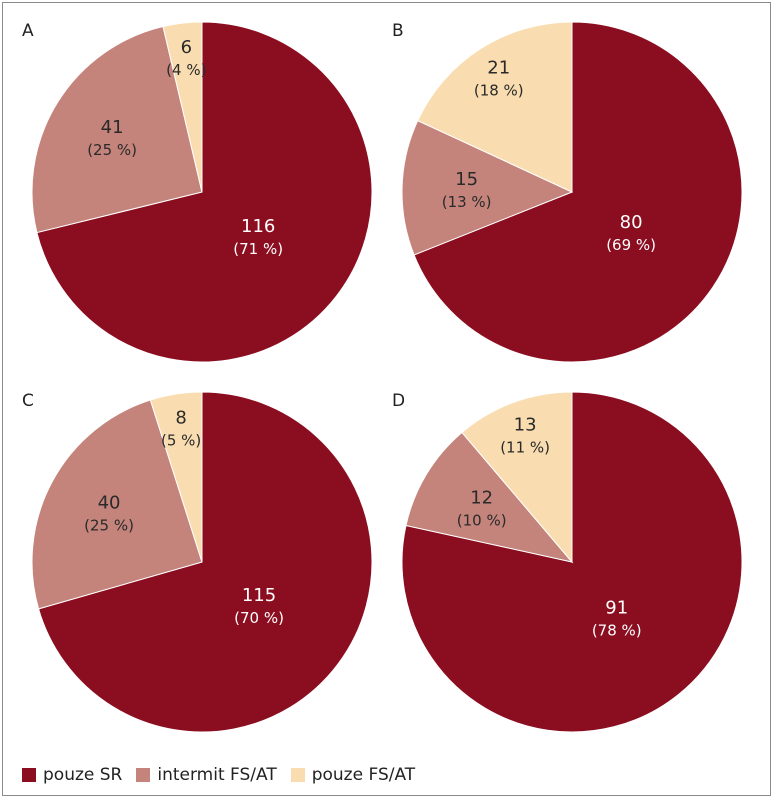  Describe the element at coordinates (109, 525) in the screenshot. I see `pie-c-percent-intermit: (25 %)` at that location.